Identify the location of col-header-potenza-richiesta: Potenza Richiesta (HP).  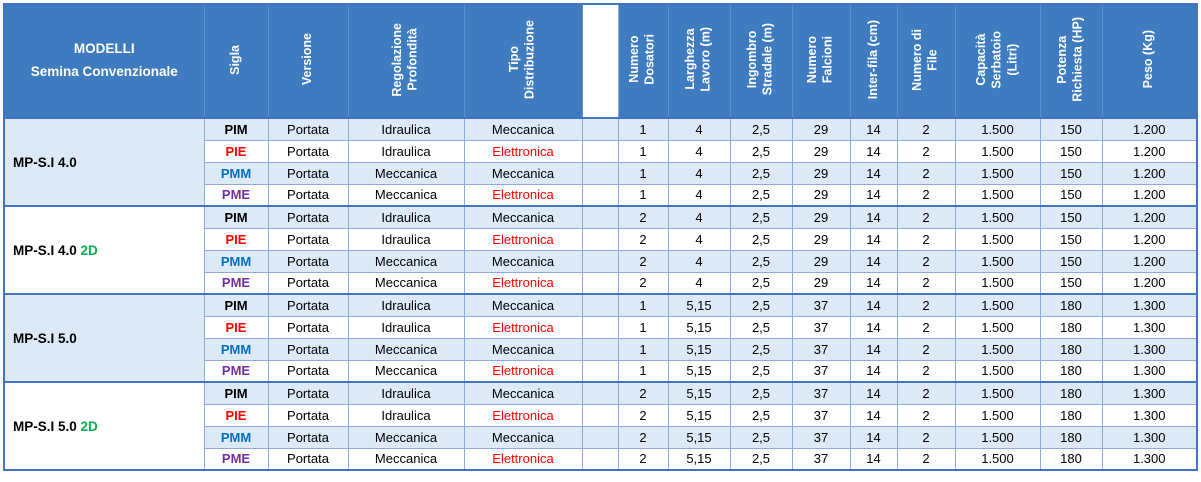
(1071, 61).